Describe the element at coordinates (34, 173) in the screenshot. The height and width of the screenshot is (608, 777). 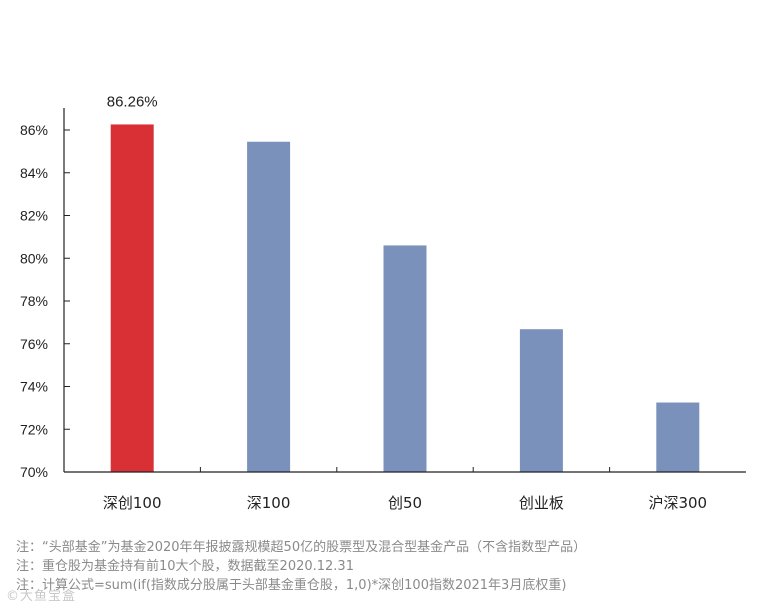
I see `y-tick-label: 84%` at that location.